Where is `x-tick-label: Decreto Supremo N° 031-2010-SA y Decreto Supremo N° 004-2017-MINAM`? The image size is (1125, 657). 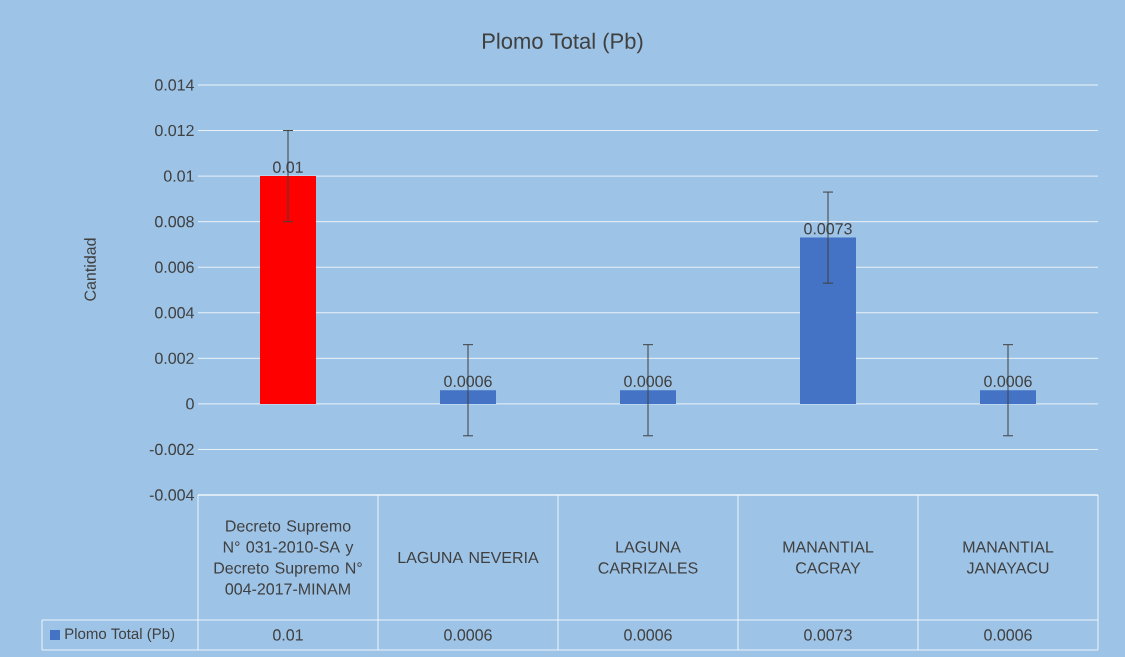 x-tick-label: Decreto Supremo N° 031-2010-SA y Decreto Supremo N° 004-2017-MINAM is located at coordinates (288, 557).